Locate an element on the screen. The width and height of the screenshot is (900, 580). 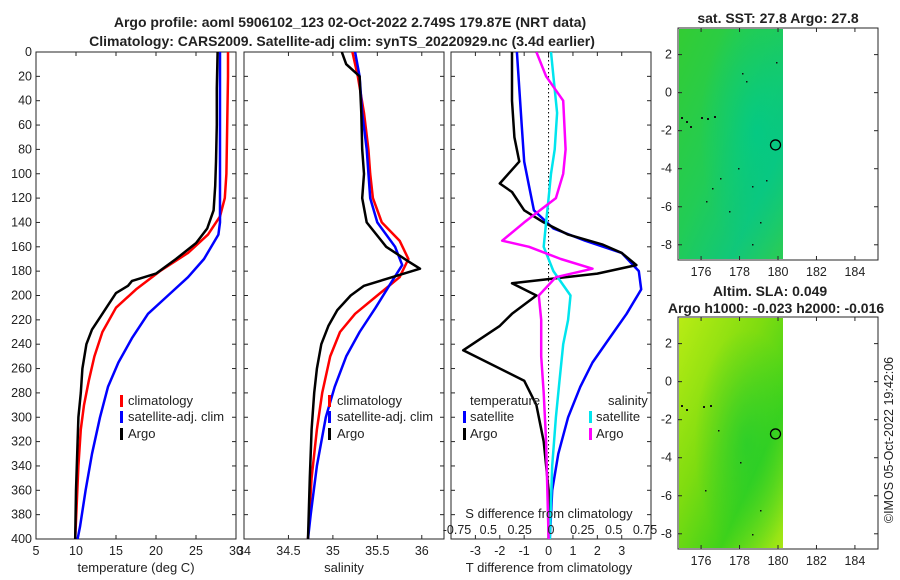
x-tick-label: 25 is located at coordinates (196, 551).